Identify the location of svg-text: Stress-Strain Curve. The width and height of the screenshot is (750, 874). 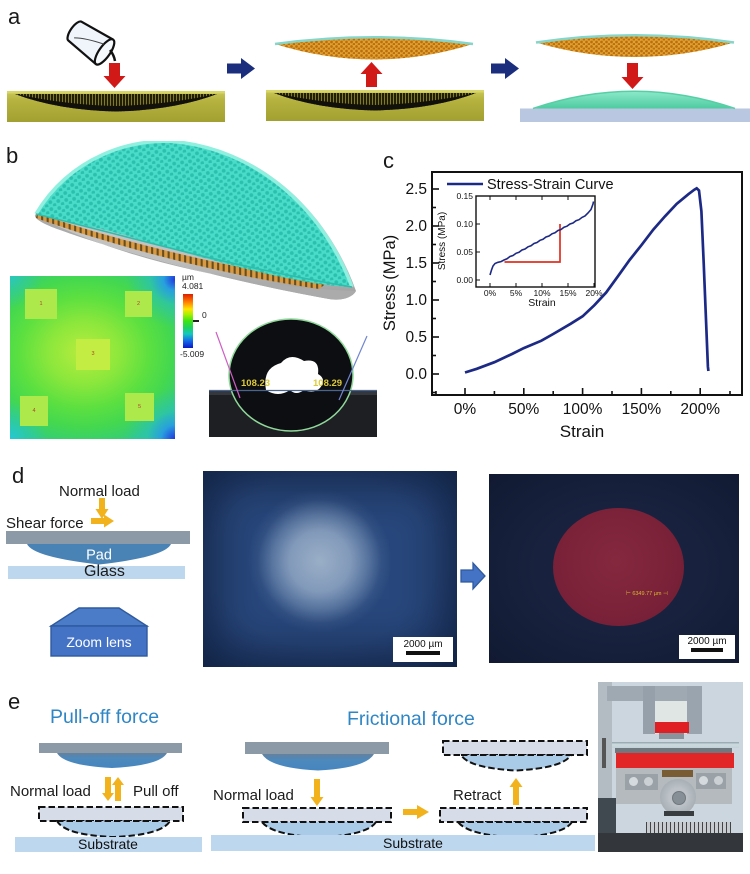
(550, 185).